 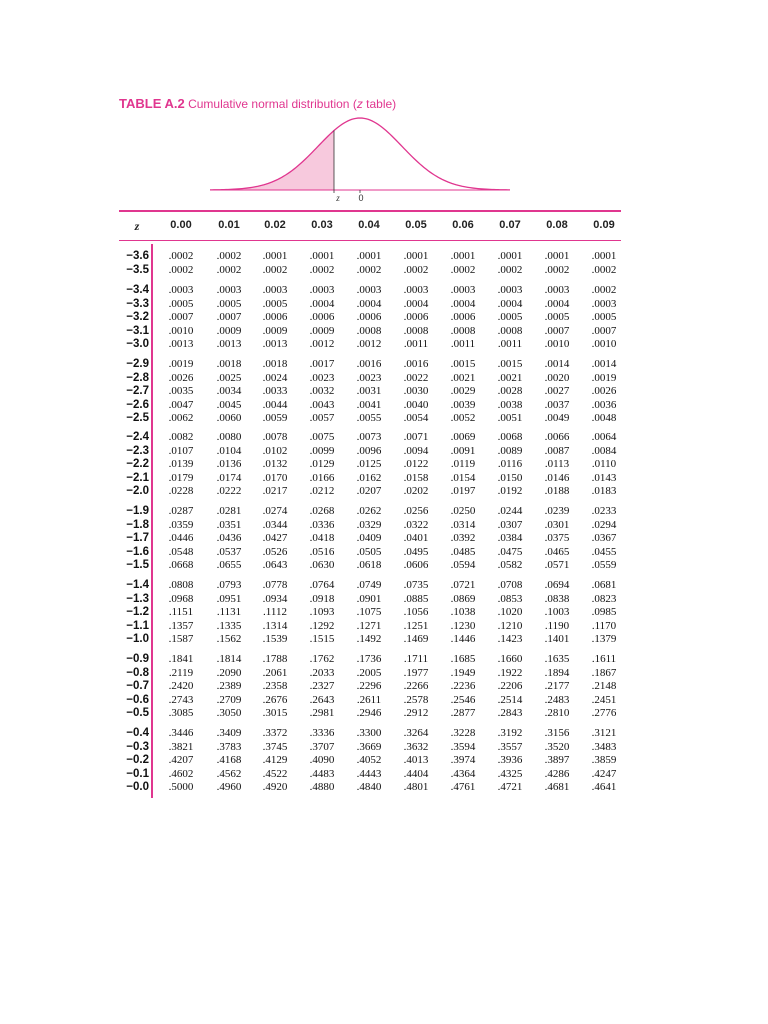 What do you see at coordinates (369, 491) in the screenshot?
I see `table-cell: .0207` at bounding box center [369, 491].